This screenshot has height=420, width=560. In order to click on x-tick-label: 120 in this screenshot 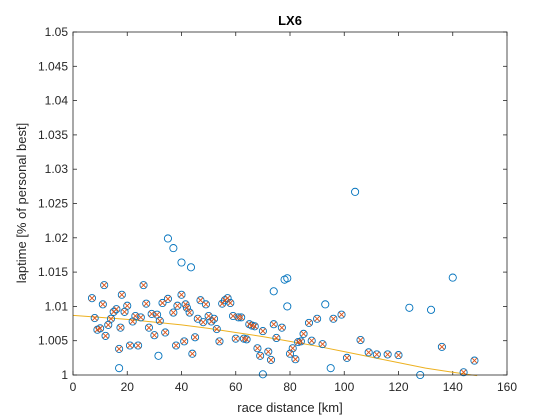, I will do `click(398, 387)`.